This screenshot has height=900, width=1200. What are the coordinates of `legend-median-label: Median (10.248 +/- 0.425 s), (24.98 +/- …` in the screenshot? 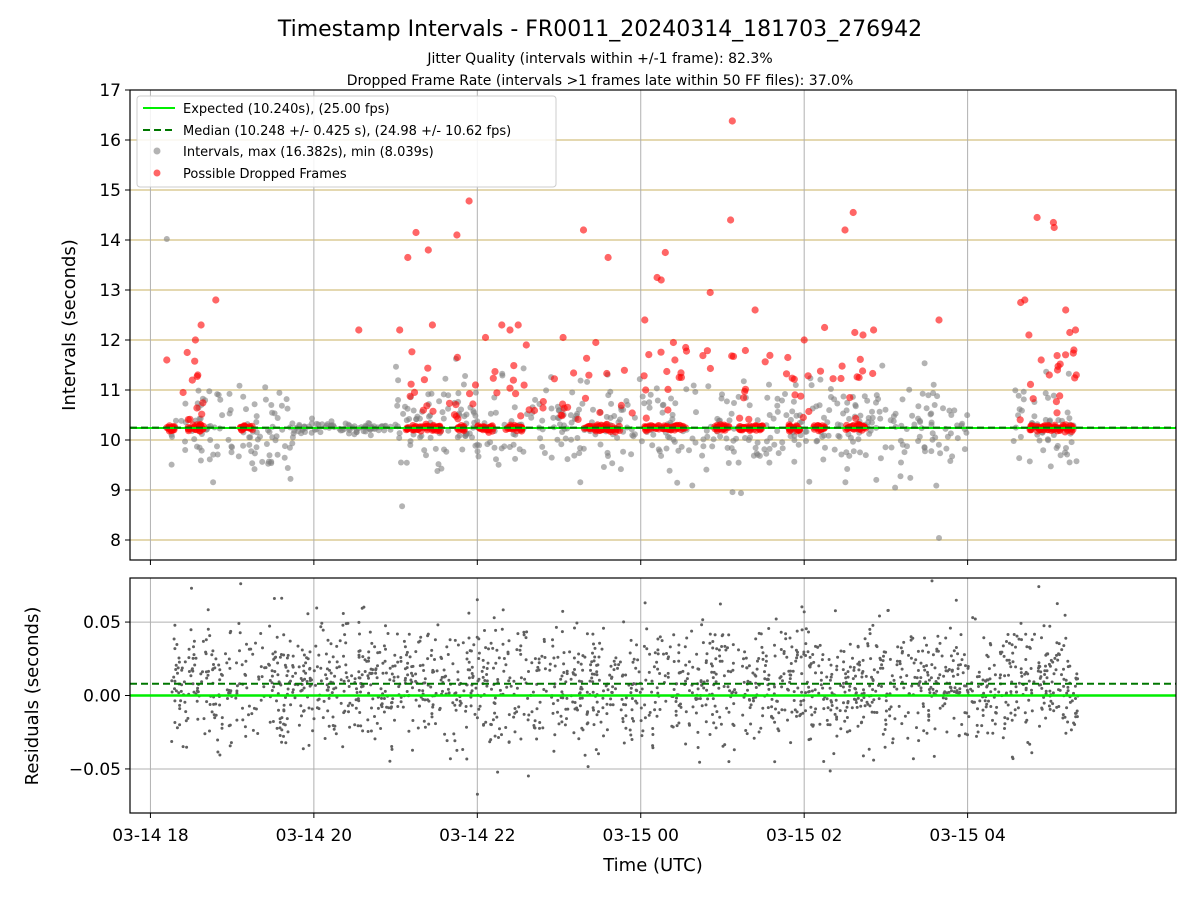 It's located at (347, 131).